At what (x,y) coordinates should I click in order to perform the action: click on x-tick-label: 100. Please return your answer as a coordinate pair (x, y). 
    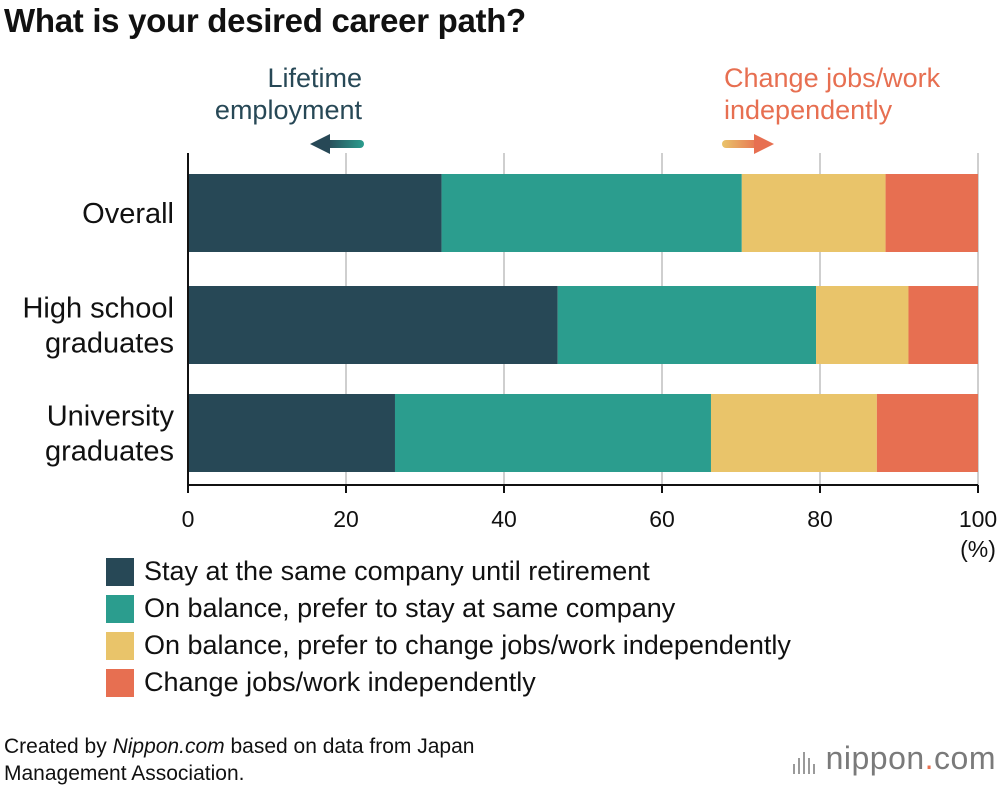
    Looking at the image, I should click on (978, 519).